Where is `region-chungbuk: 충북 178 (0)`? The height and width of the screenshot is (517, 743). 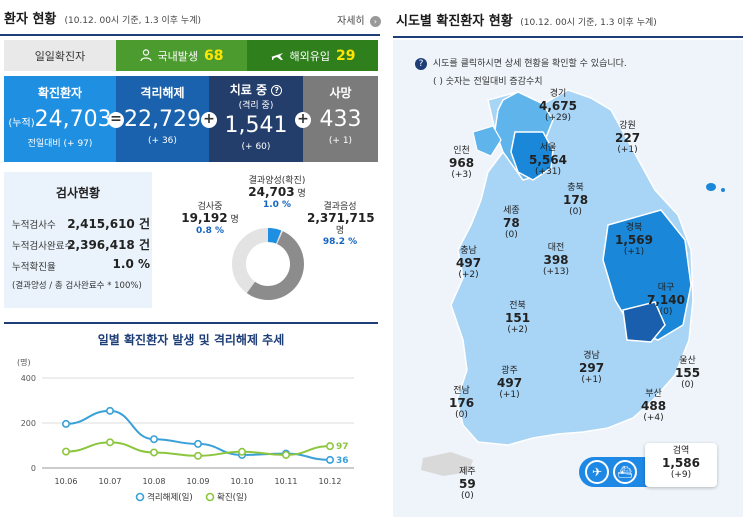 region-chungbuk: 충북 178 (0) is located at coordinates (576, 200).